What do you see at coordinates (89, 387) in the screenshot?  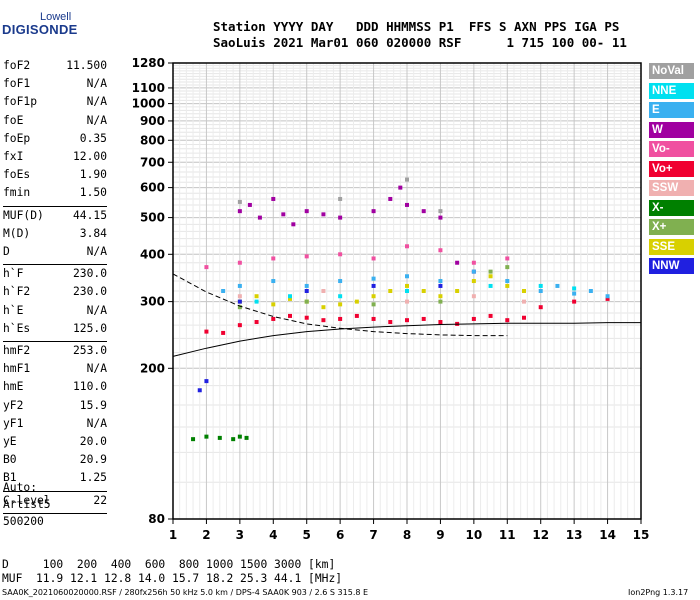 I see `param-value: 110.0` at bounding box center [89, 387].